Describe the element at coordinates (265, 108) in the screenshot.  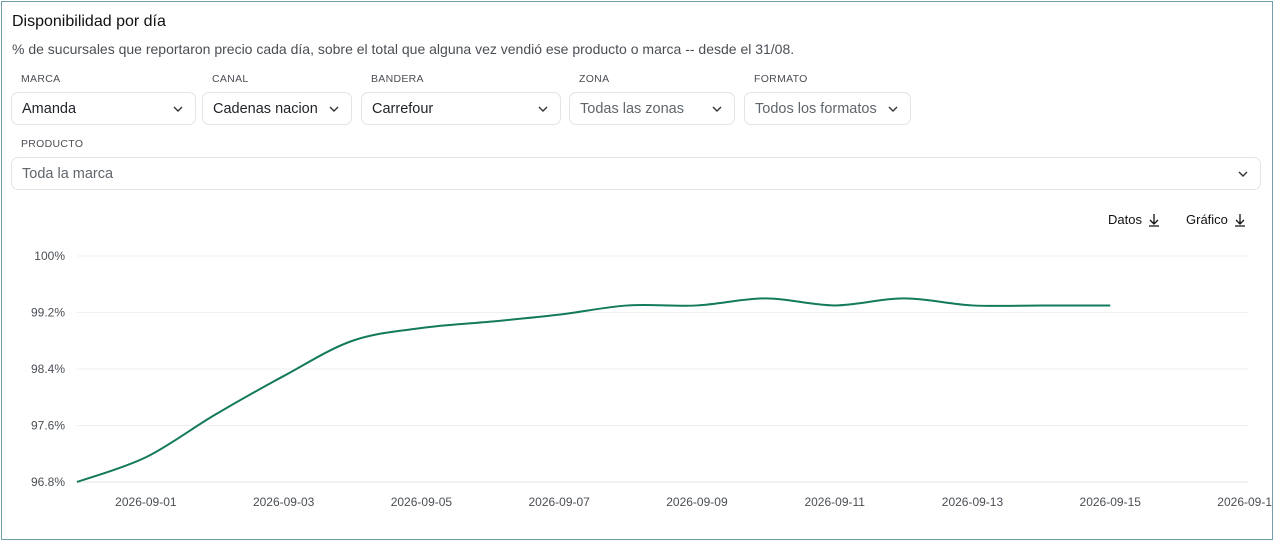
I see `canal-select-value: Cadenas nacion` at that location.